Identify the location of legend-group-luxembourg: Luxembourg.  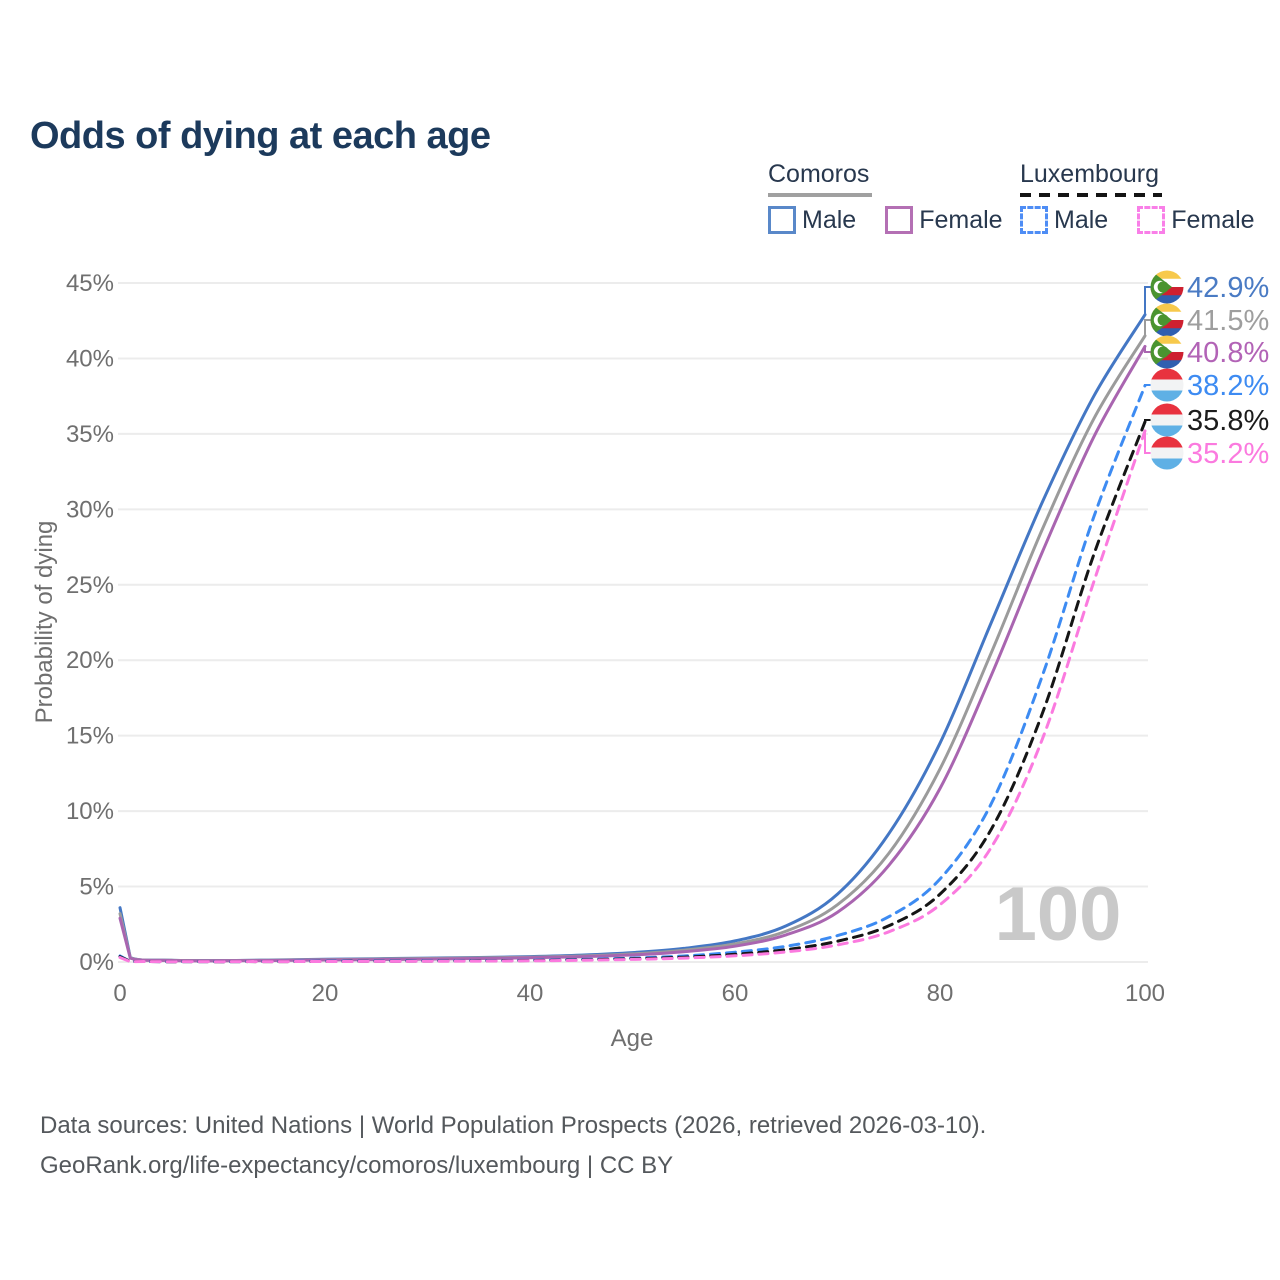
(1089, 174).